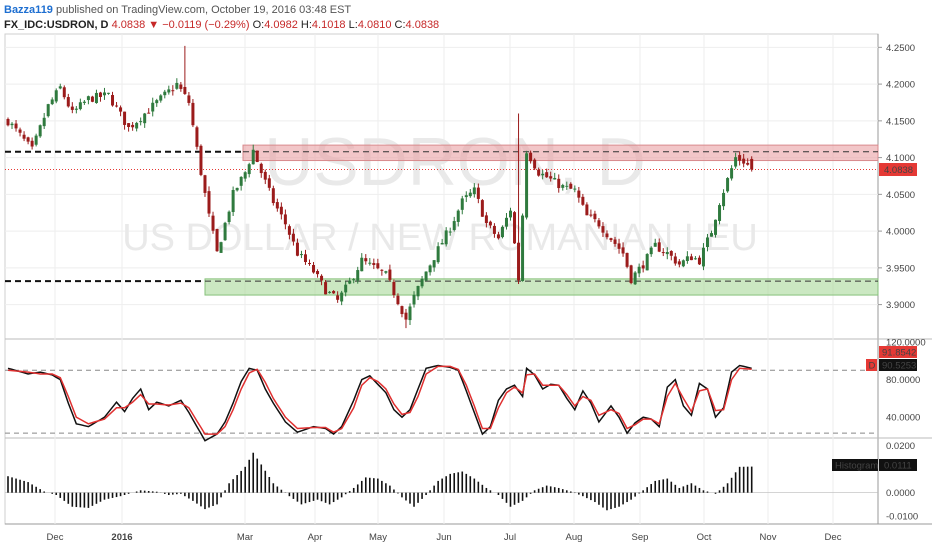  What do you see at coordinates (902, 481) in the screenshot?
I see `histogram-axis-labels: 0.0200 0.0000 -0.0100` at bounding box center [902, 481].